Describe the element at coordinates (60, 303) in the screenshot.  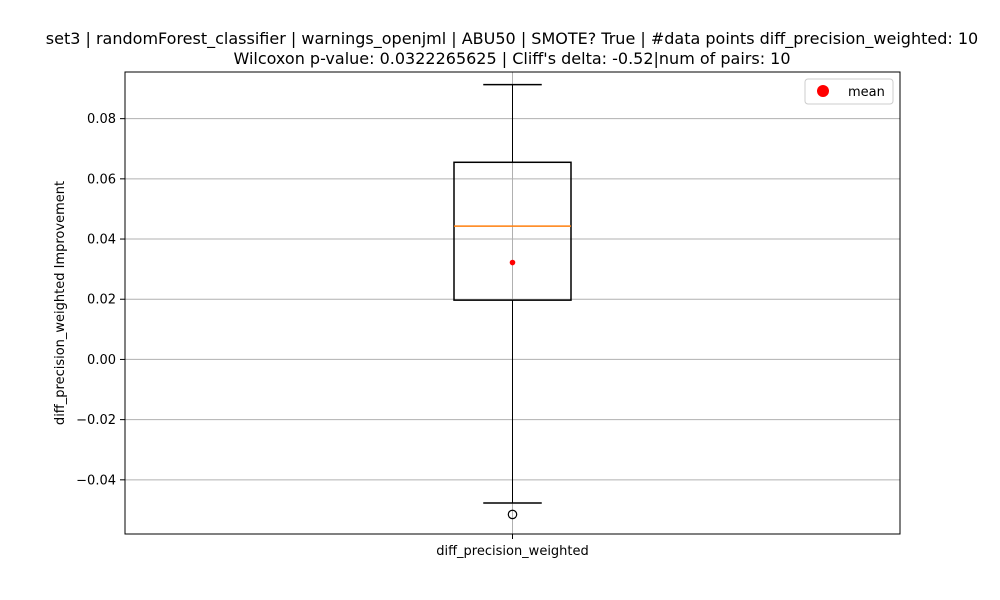
I see `y-axis-label: diff_precision_weighted Improvement` at that location.